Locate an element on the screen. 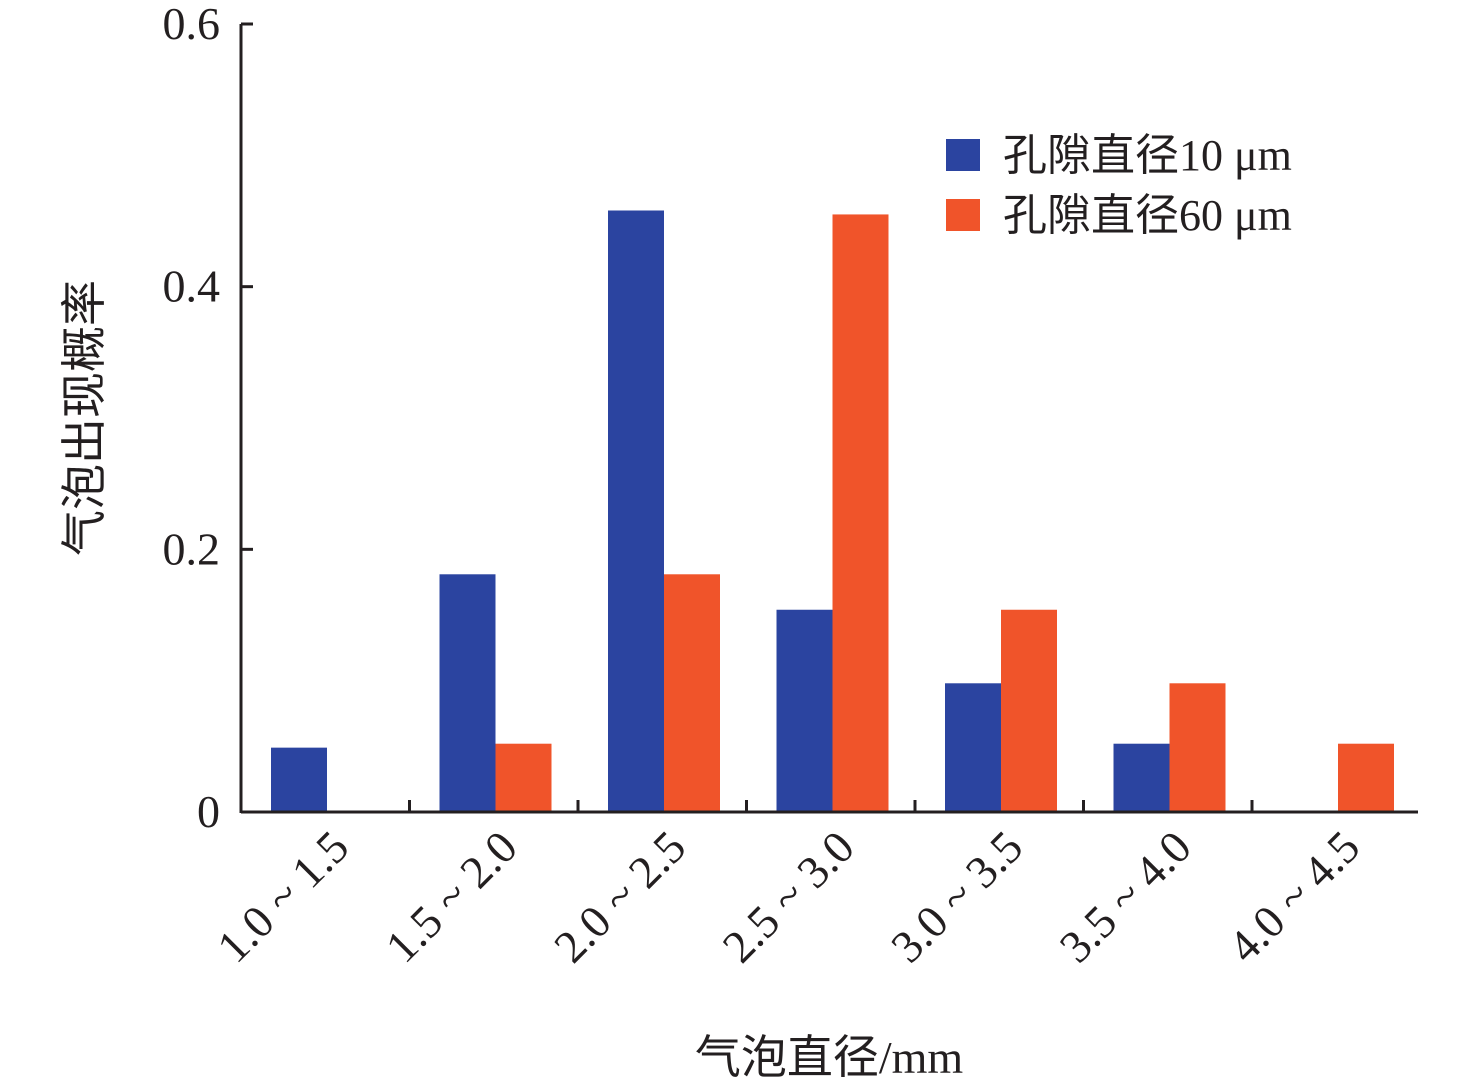 This screenshot has height=1091, width=1476. x-tick-label-6: 3.5 ~ 4.0 is located at coordinates (1125, 896).